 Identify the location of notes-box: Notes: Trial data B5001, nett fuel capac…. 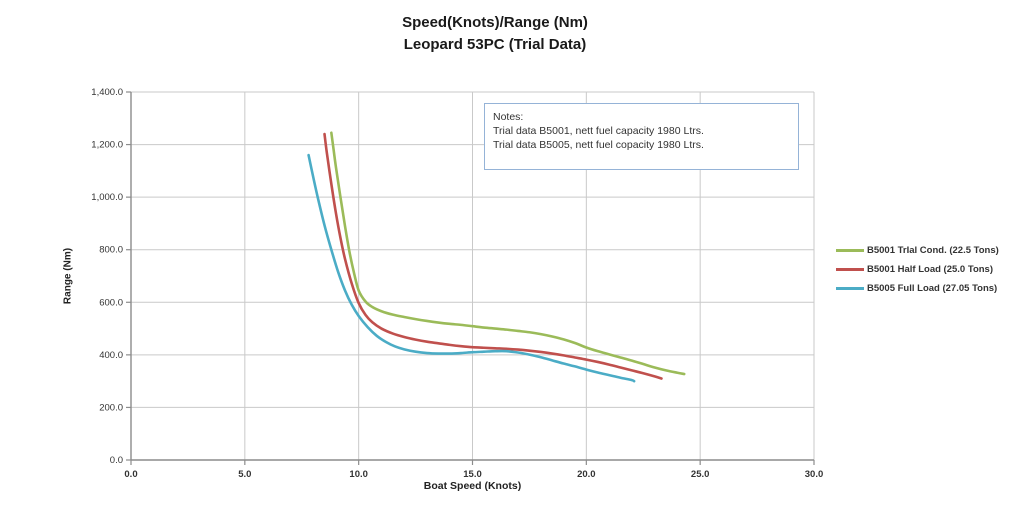
(641, 136).